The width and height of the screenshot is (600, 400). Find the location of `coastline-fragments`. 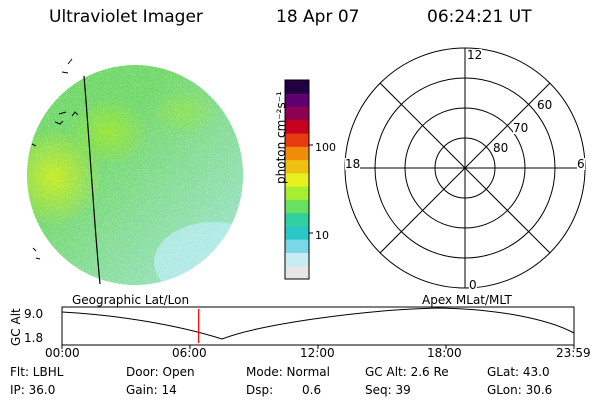

coastline-fragments is located at coordinates (55, 159).